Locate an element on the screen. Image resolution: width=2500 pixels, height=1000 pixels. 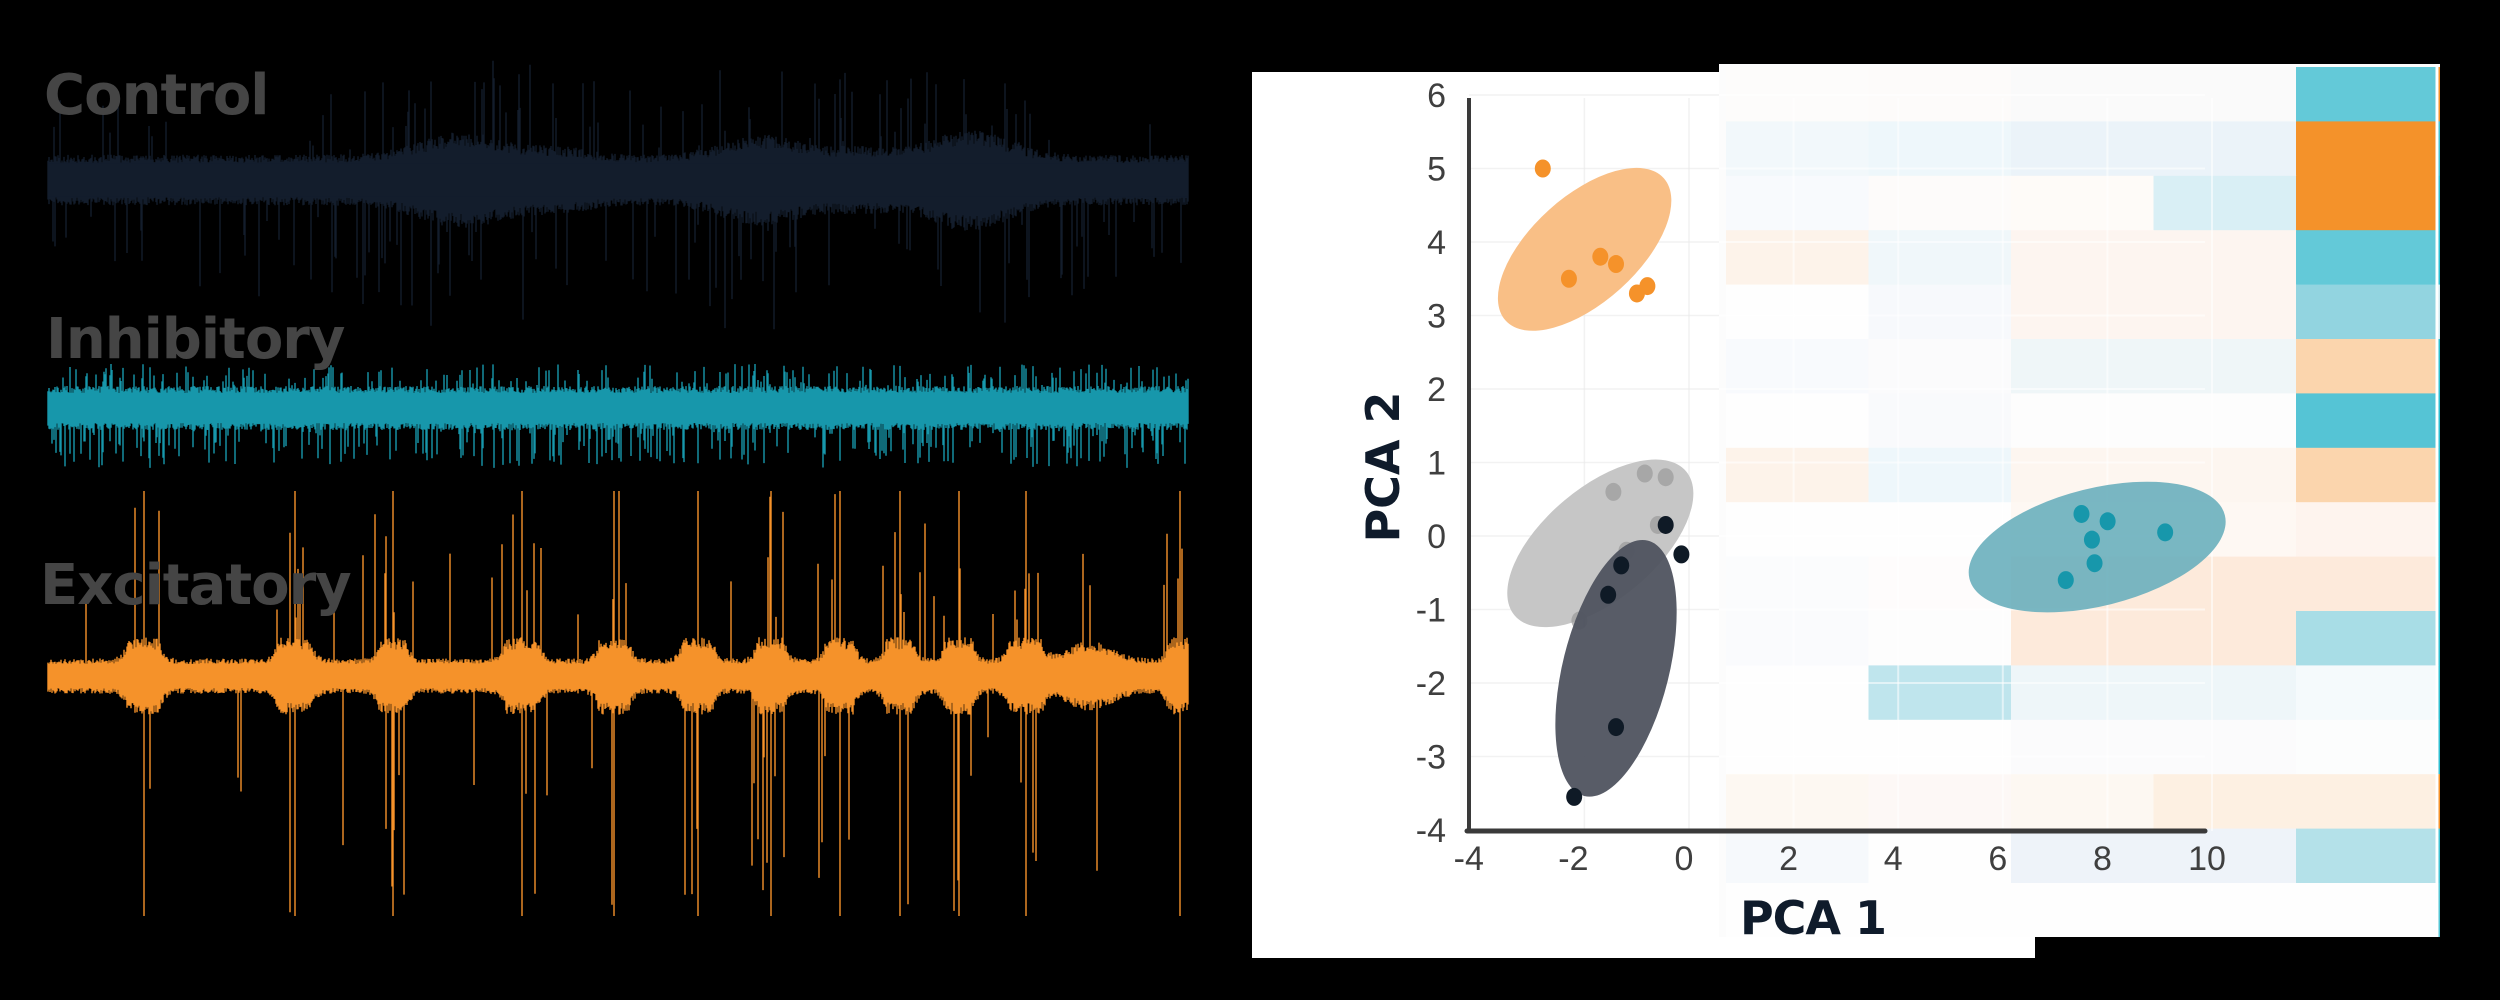
svg-text: 10 is located at coordinates (2207, 859).